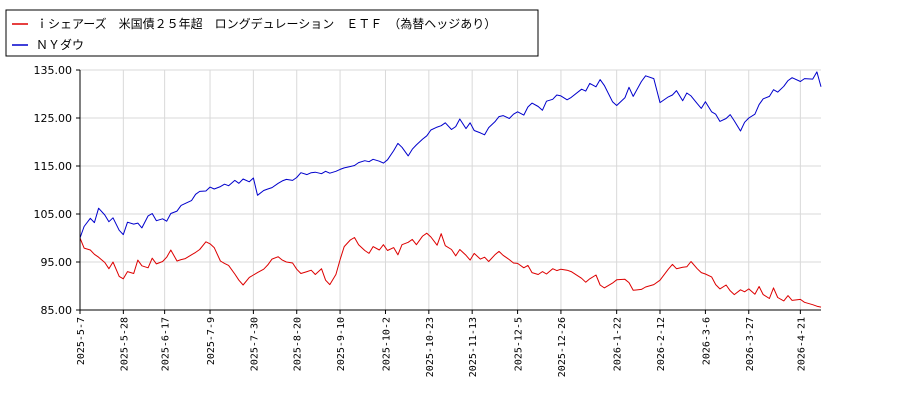 The height and width of the screenshot is (400, 900). What do you see at coordinates (53, 118) in the screenshot?
I see `y-tick-label: 125.00` at bounding box center [53, 118].